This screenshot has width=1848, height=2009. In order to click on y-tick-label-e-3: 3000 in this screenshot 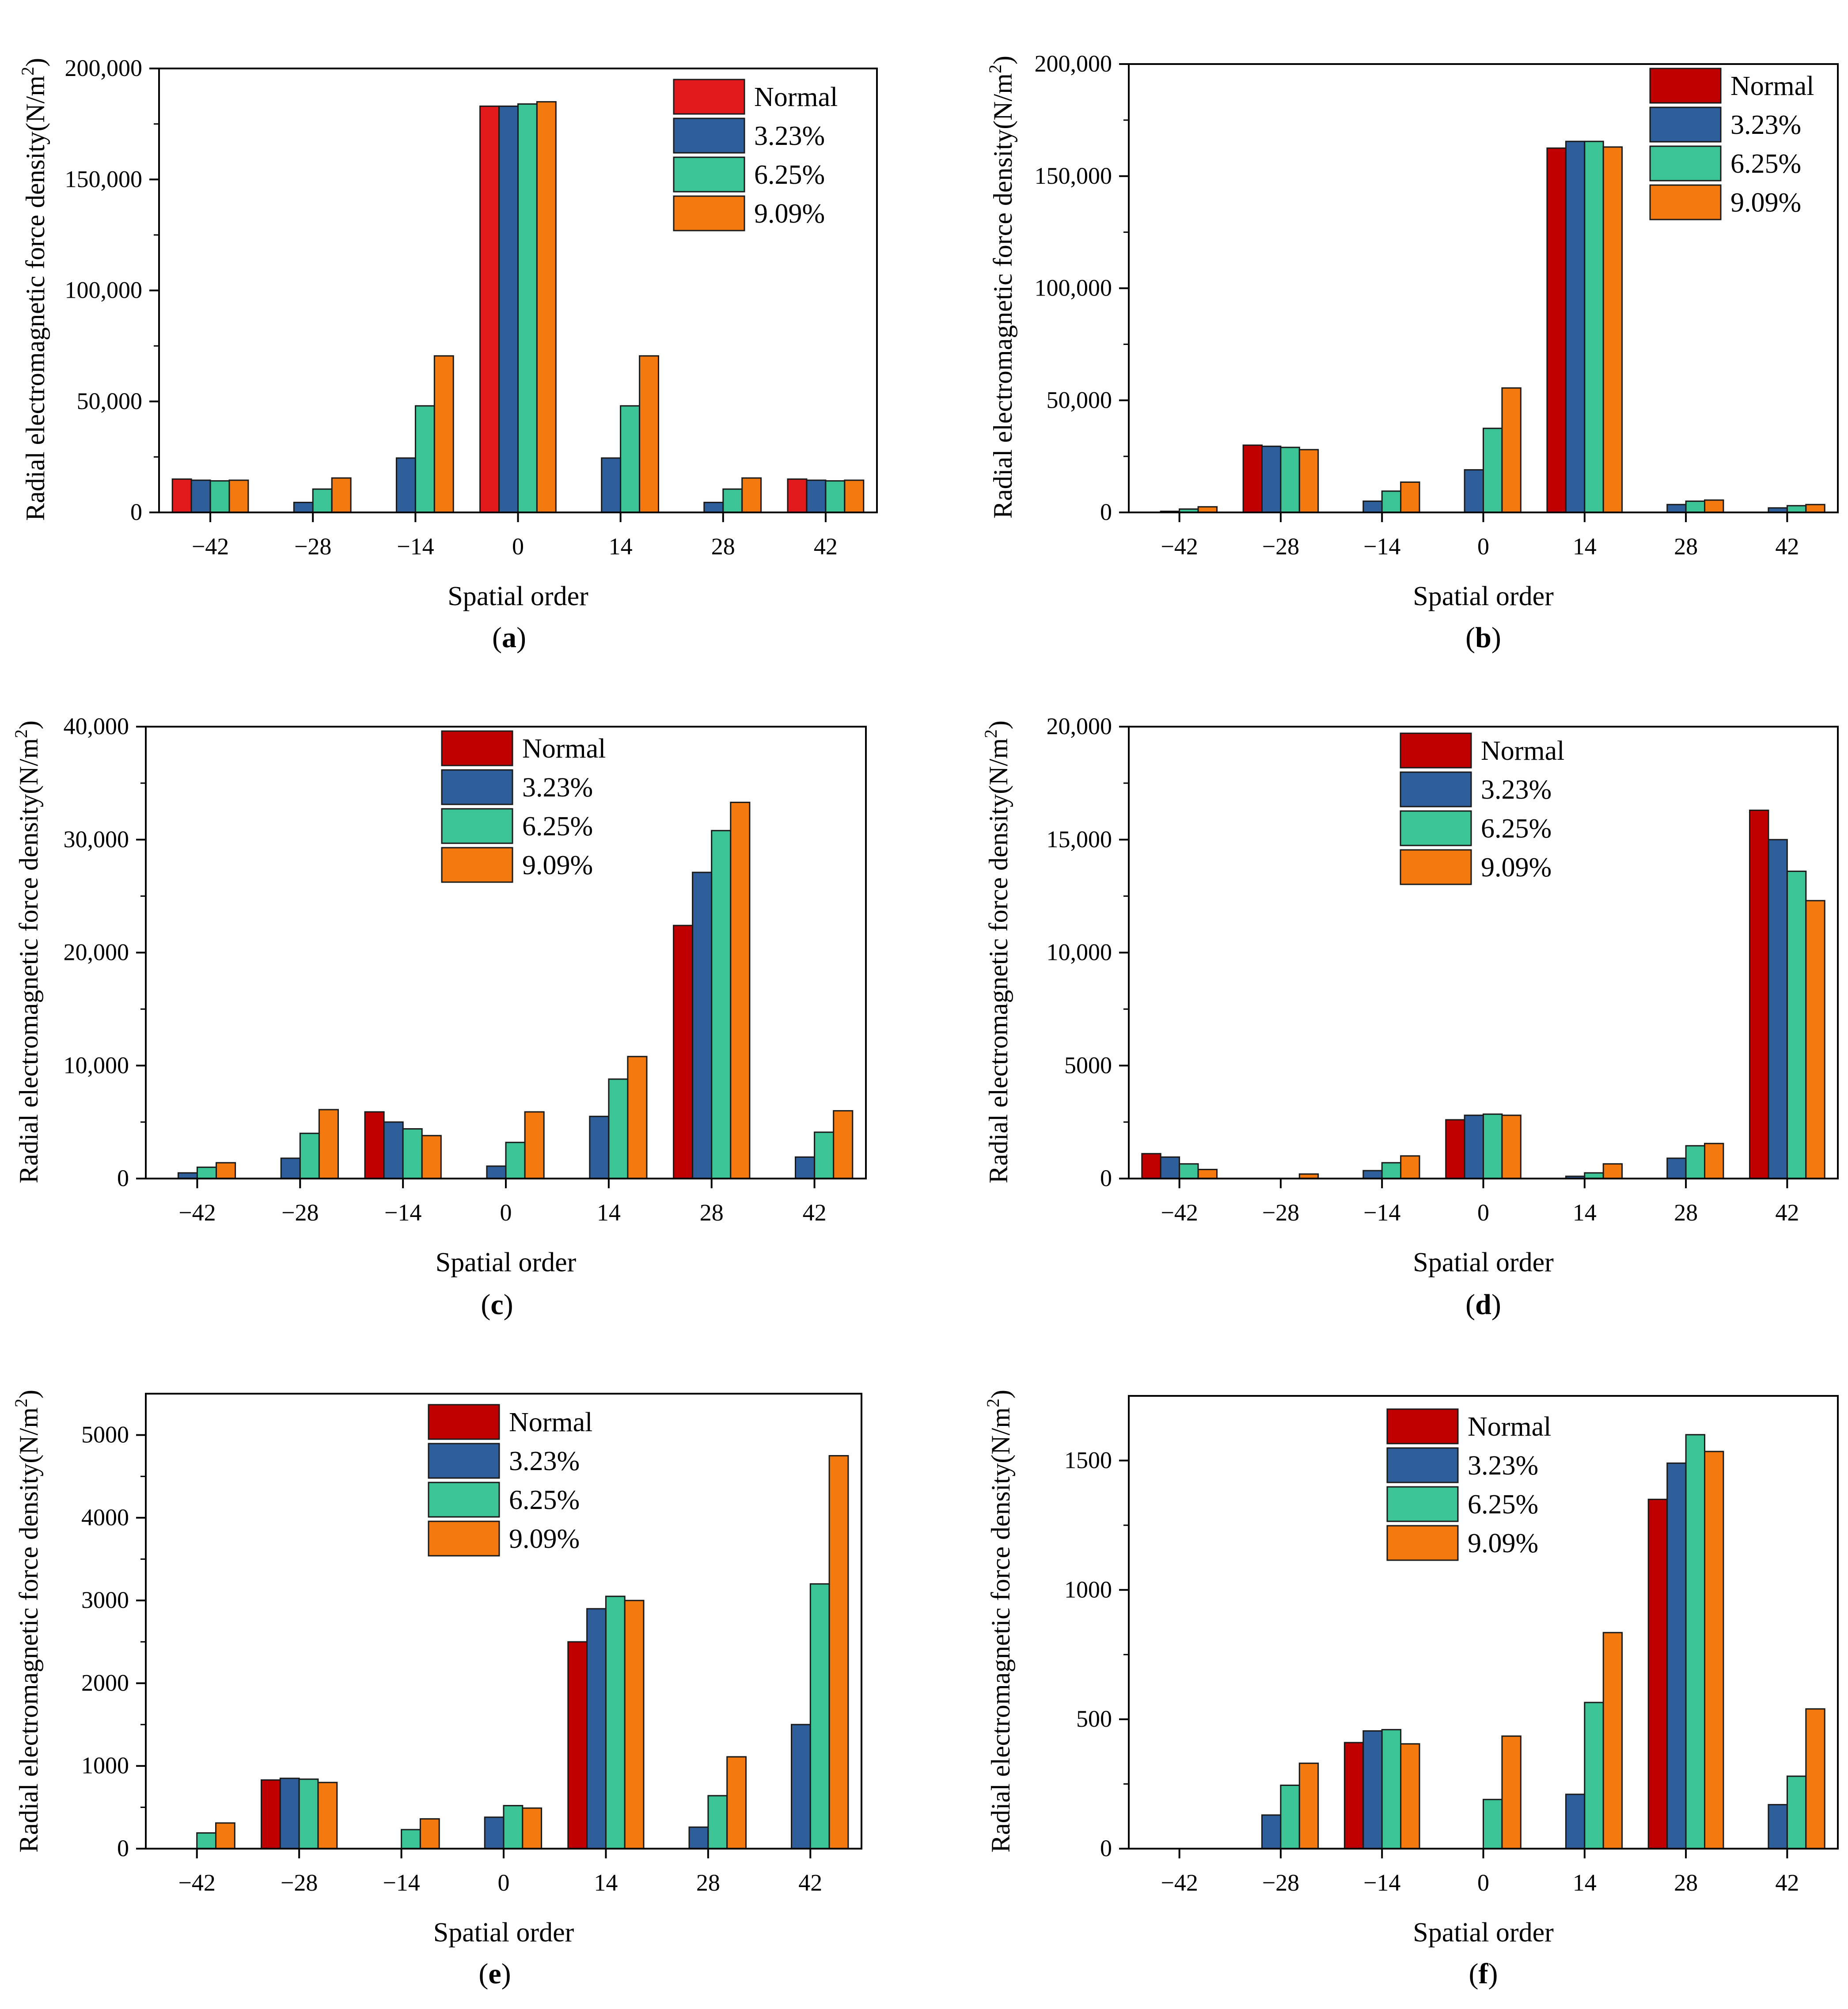, I will do `click(105, 1600)`.